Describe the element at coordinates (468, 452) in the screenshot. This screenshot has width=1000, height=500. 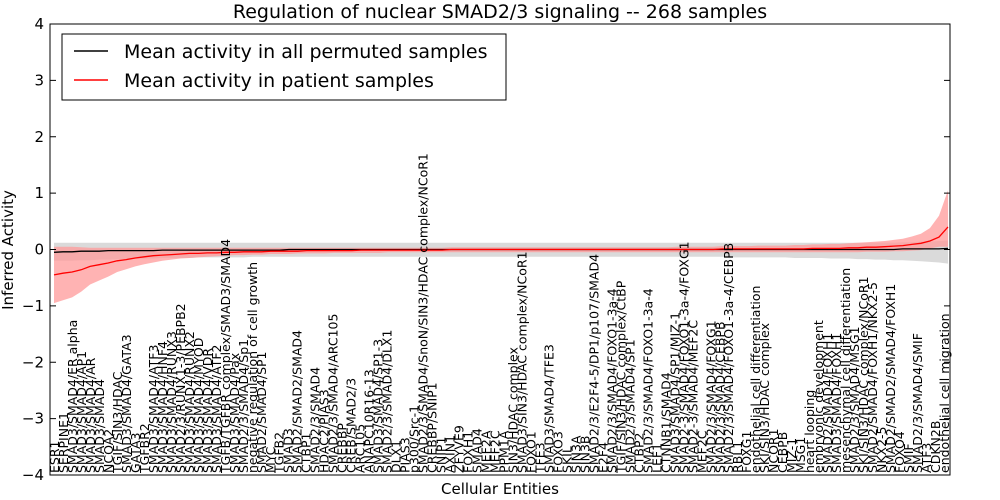
I see `entity-label: FOXH1` at that location.